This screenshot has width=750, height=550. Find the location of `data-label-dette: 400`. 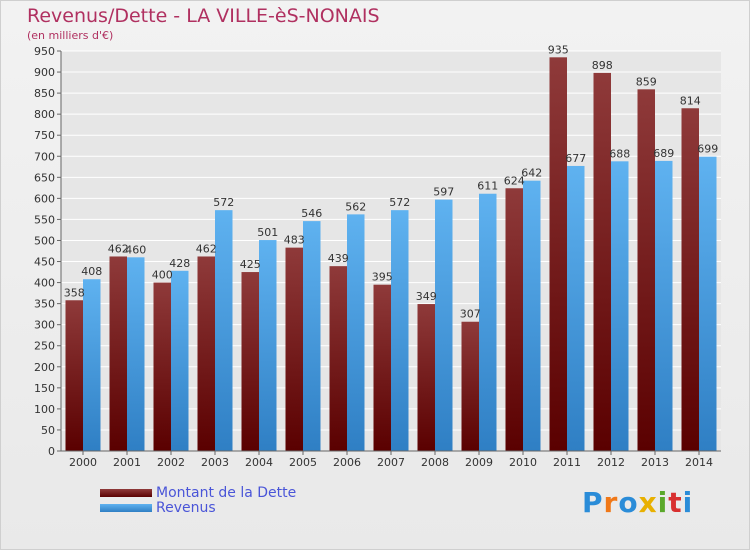

data-label-dette: 400 is located at coordinates (162, 275).